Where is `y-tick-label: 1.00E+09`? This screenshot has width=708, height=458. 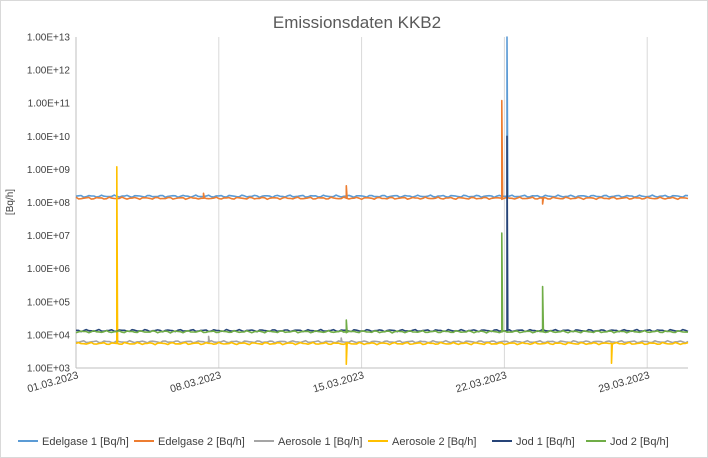
y-tick-label: 1.00E+09 is located at coordinates (49, 170).